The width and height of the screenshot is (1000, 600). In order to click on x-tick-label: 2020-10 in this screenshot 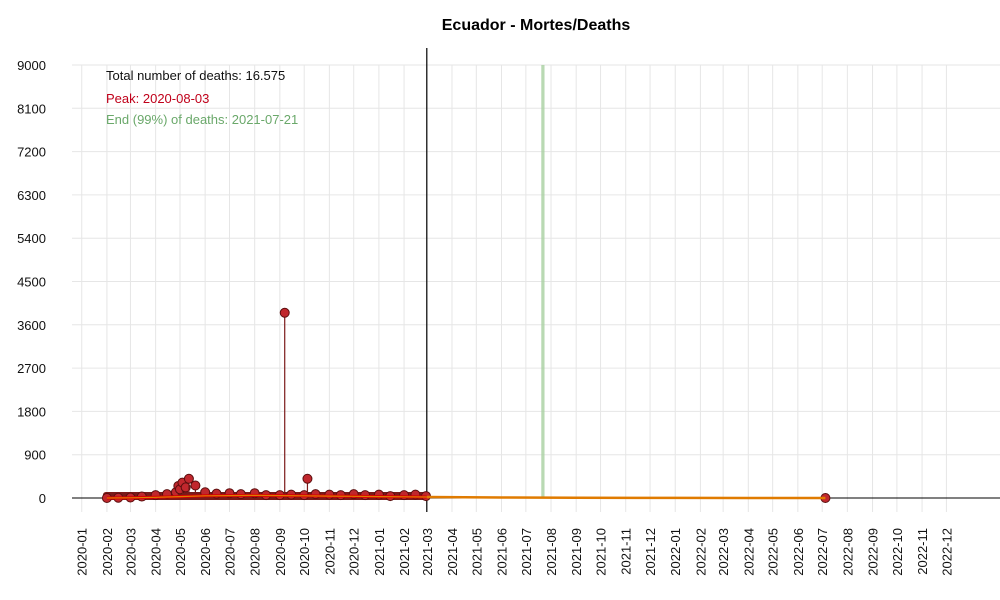, I will do `click(304, 552)`.